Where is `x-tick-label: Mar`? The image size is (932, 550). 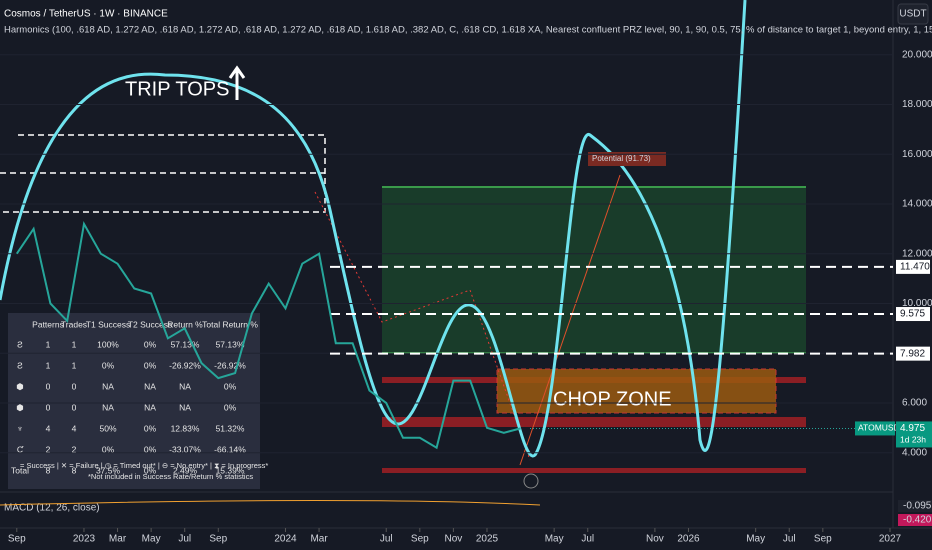
x-tick-label: Mar is located at coordinates (319, 539).